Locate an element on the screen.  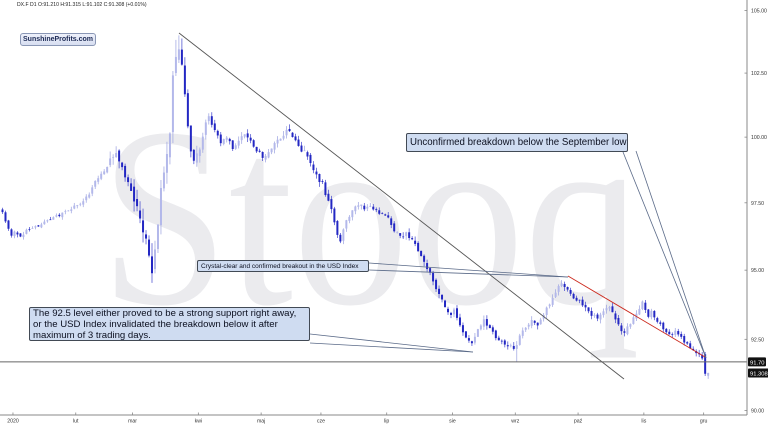
x-tick-label: cze is located at coordinates (321, 422).